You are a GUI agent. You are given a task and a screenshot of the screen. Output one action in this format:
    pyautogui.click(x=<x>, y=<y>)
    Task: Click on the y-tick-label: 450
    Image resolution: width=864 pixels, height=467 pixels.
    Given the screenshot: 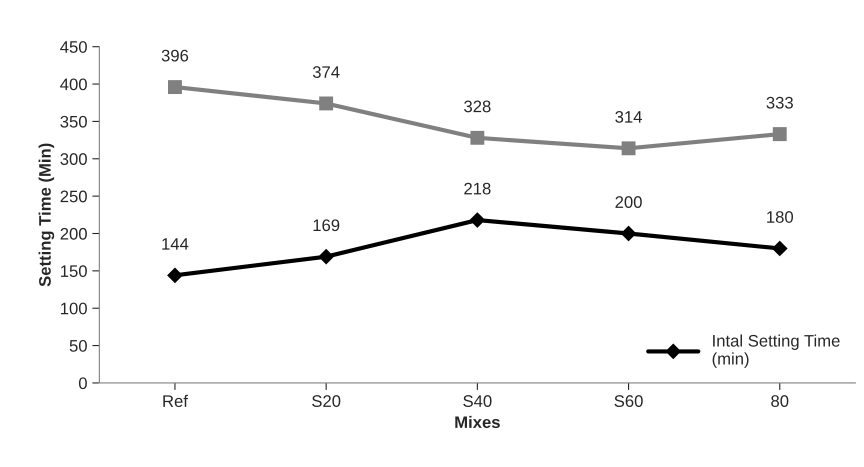 What is the action you would take?
    pyautogui.click(x=73, y=47)
    